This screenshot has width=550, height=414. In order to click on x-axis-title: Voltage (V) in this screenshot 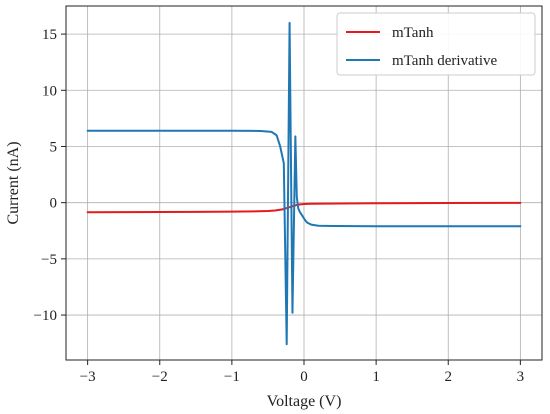, I will do `click(304, 401)`.